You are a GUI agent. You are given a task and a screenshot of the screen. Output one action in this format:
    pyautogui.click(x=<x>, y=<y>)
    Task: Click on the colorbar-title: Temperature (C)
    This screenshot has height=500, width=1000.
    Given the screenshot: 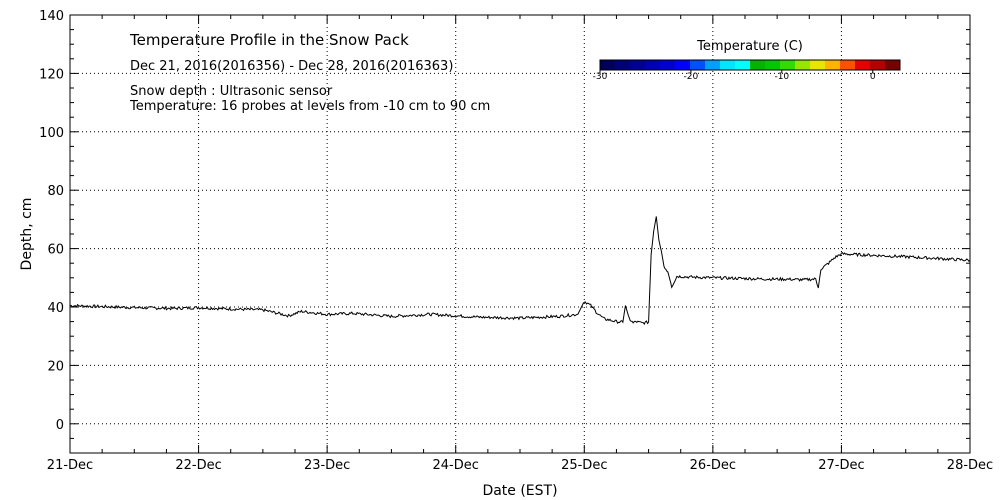 What is the action you would take?
    pyautogui.click(x=749, y=46)
    